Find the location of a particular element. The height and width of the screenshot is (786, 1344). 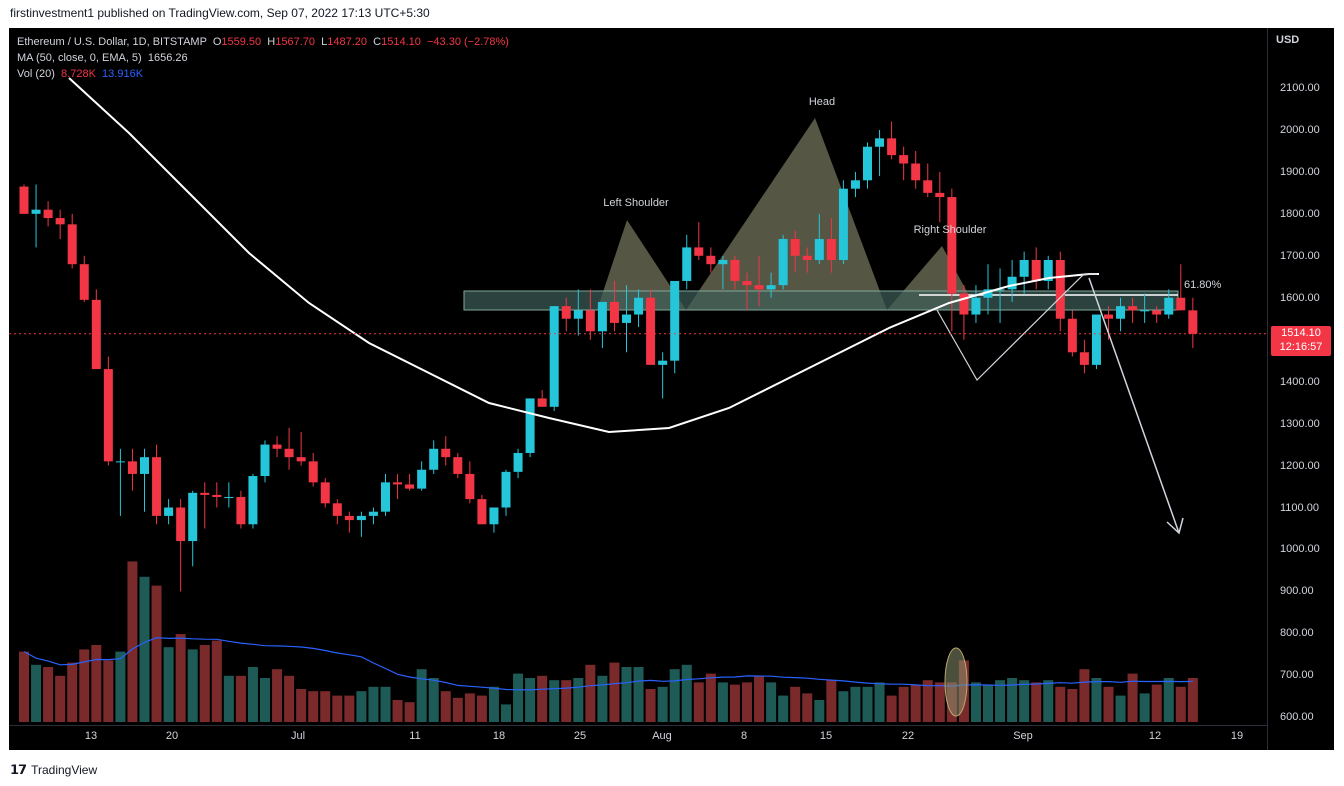

time-tick: 18 is located at coordinates (499, 736).